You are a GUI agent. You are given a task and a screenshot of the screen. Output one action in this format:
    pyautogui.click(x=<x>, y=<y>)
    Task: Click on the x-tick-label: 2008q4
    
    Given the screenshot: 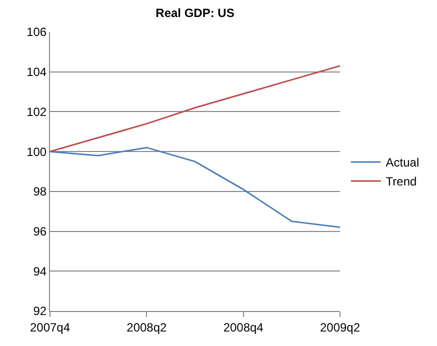 What is the action you would take?
    pyautogui.click(x=243, y=327)
    